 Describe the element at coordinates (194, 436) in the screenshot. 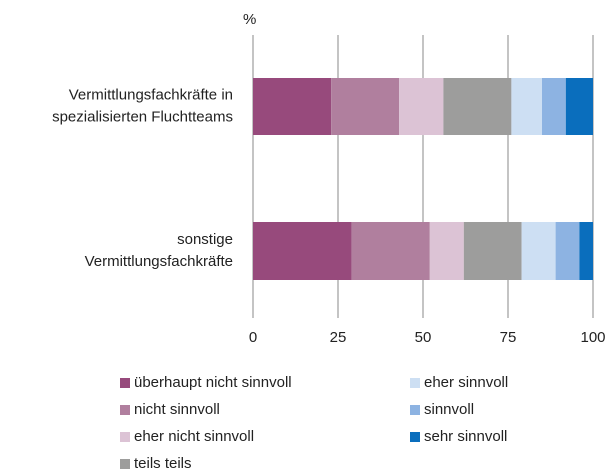

I see `legend-label: eher nicht sinnvoll` at that location.